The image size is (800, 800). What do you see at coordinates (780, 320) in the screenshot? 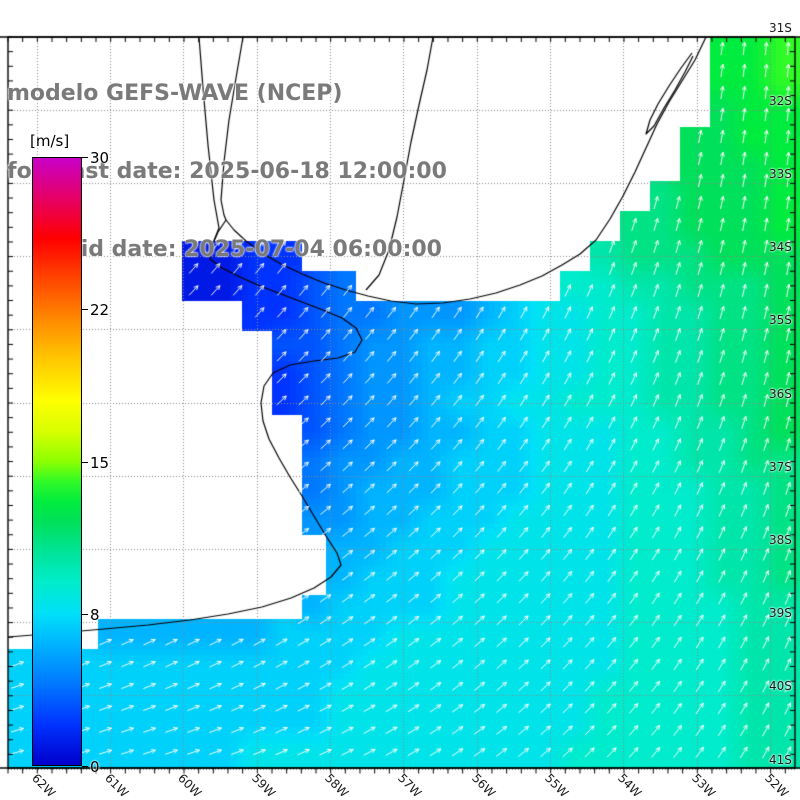
I see `lat-label: 35S` at bounding box center [780, 320].